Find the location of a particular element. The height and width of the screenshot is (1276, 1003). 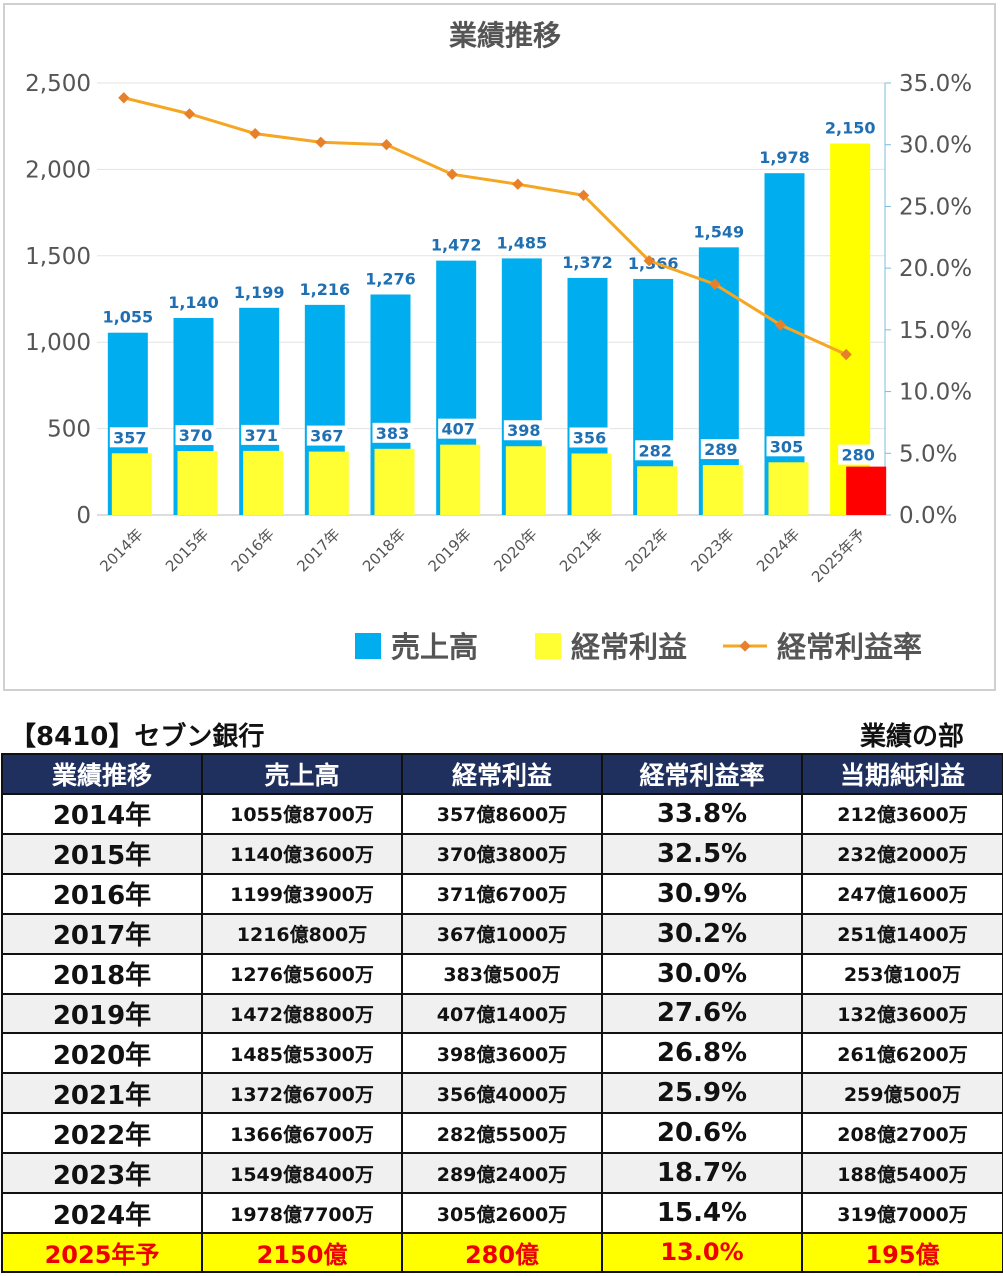

x-tick-label: 2015年 is located at coordinates (187, 550).